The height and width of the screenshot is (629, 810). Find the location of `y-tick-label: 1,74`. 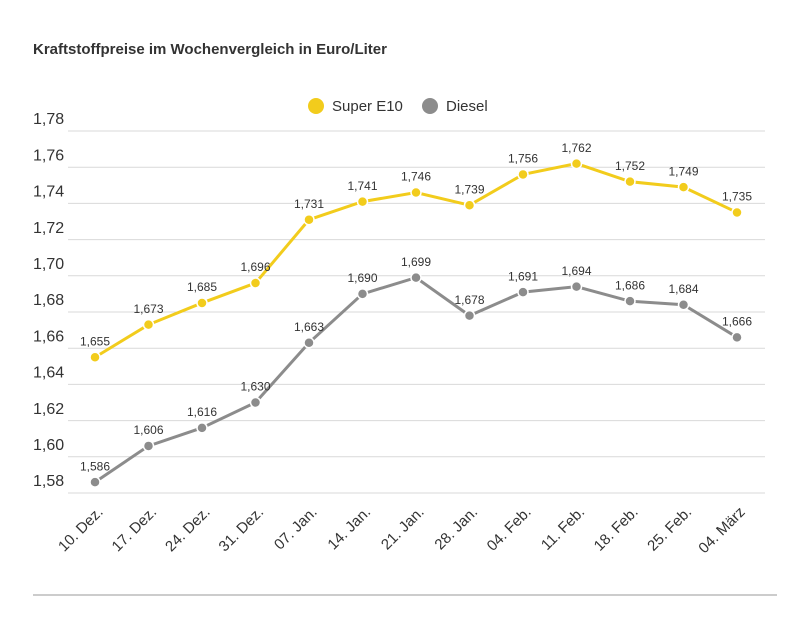

y-tick-label: 1,74 is located at coordinates (48, 192).